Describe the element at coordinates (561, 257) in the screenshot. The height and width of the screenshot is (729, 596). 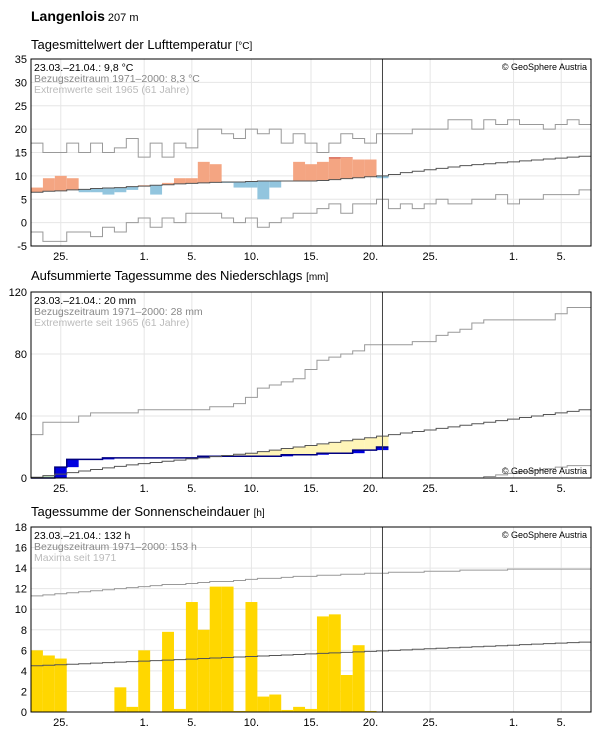
I see `temperature-xtick-label: 5.` at that location.